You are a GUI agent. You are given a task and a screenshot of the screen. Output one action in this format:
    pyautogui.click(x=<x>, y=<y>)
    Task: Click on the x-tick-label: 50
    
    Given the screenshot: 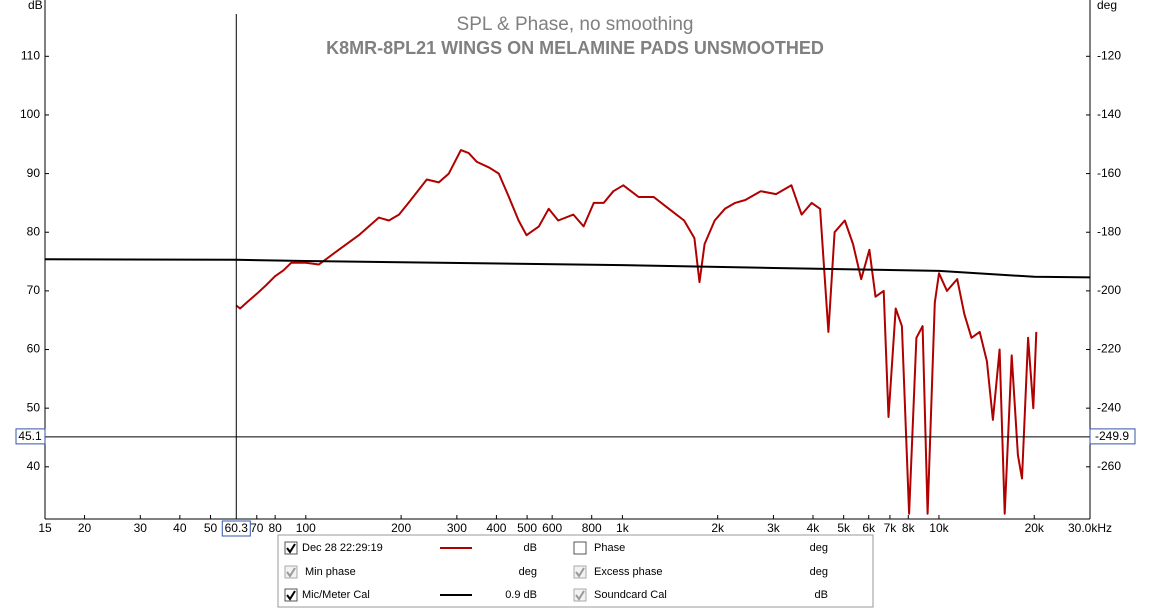 What is the action you would take?
    pyautogui.click(x=211, y=528)
    